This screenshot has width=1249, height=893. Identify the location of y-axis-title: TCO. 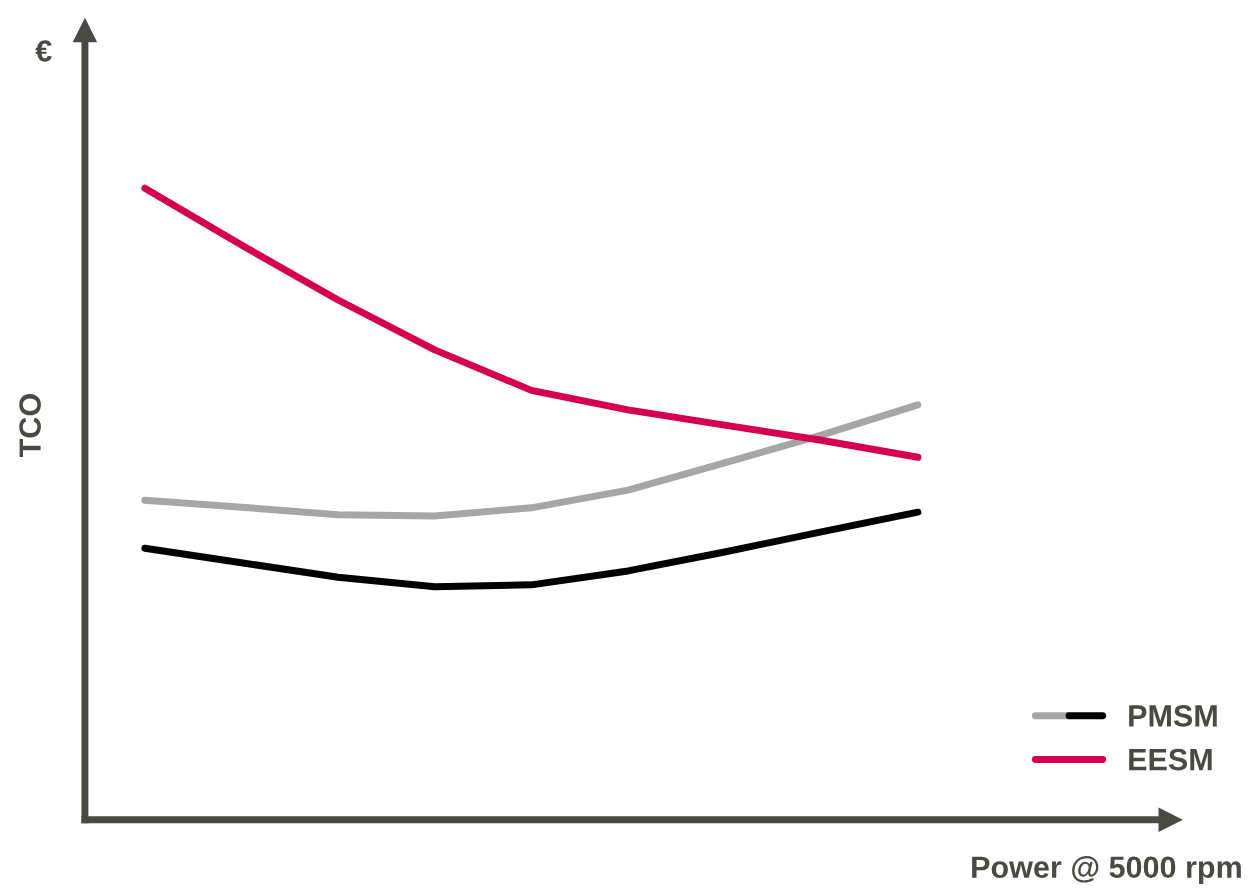
(30, 425).